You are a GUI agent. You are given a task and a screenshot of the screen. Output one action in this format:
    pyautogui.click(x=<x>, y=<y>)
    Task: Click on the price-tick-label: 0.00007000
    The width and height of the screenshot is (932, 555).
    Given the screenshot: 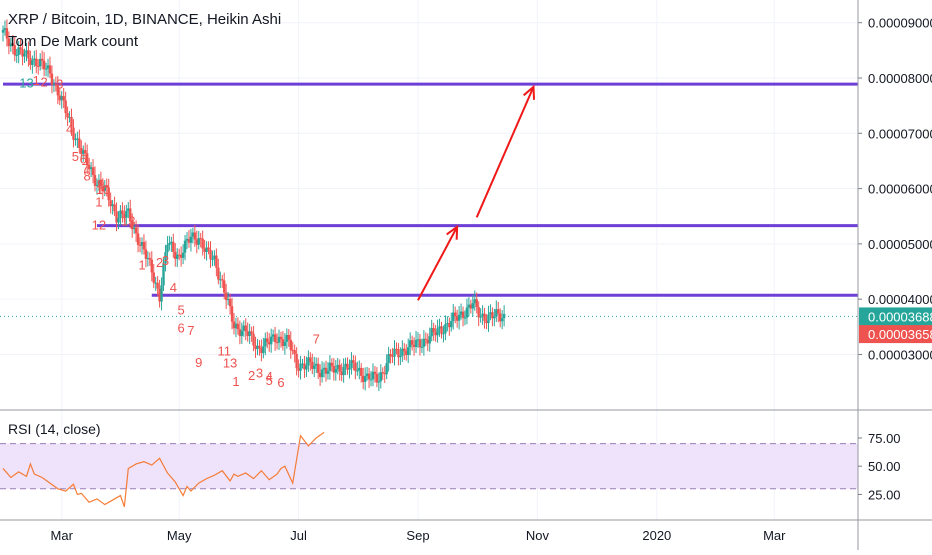 What is the action you would take?
    pyautogui.click(x=900, y=133)
    